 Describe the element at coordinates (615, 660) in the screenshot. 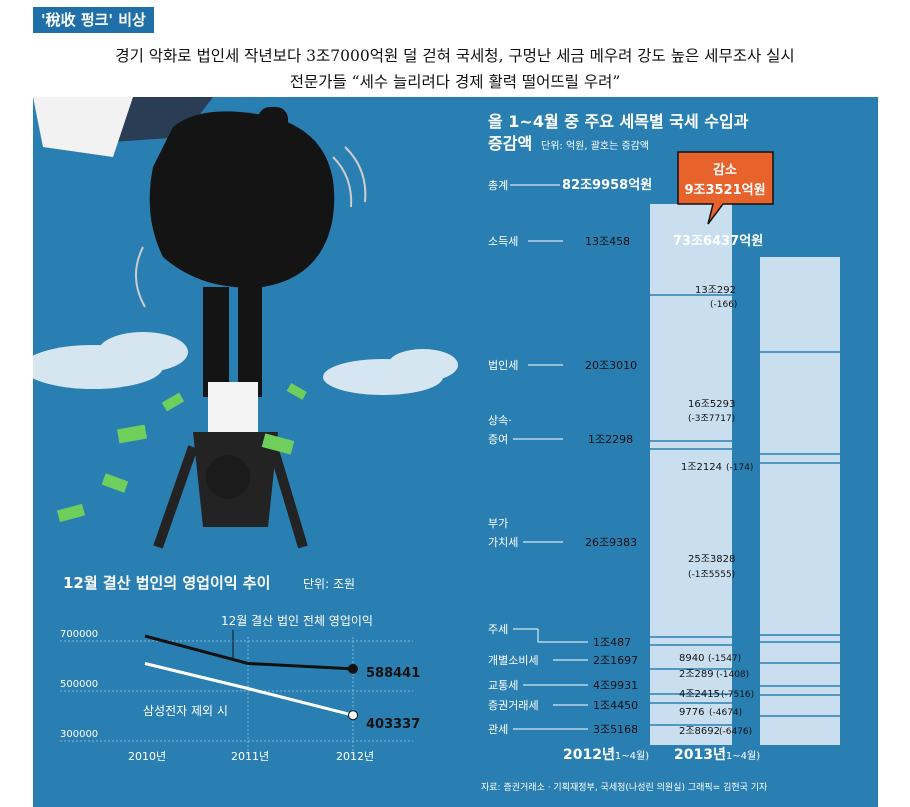

I see `value-2012: 2조1697` at that location.